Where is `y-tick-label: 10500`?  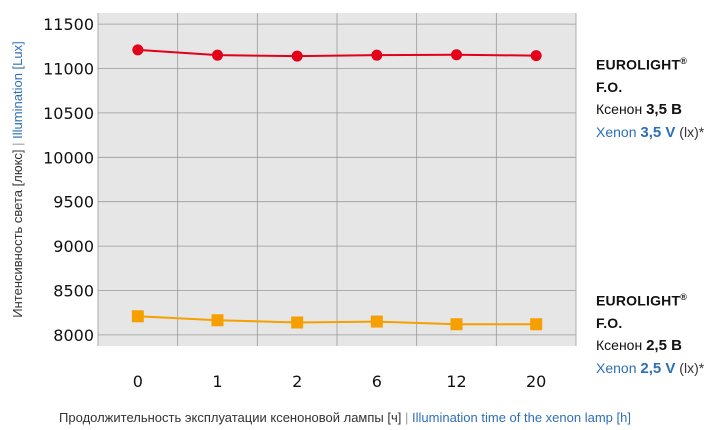 y-tick-label: 10500 is located at coordinates (68, 113).